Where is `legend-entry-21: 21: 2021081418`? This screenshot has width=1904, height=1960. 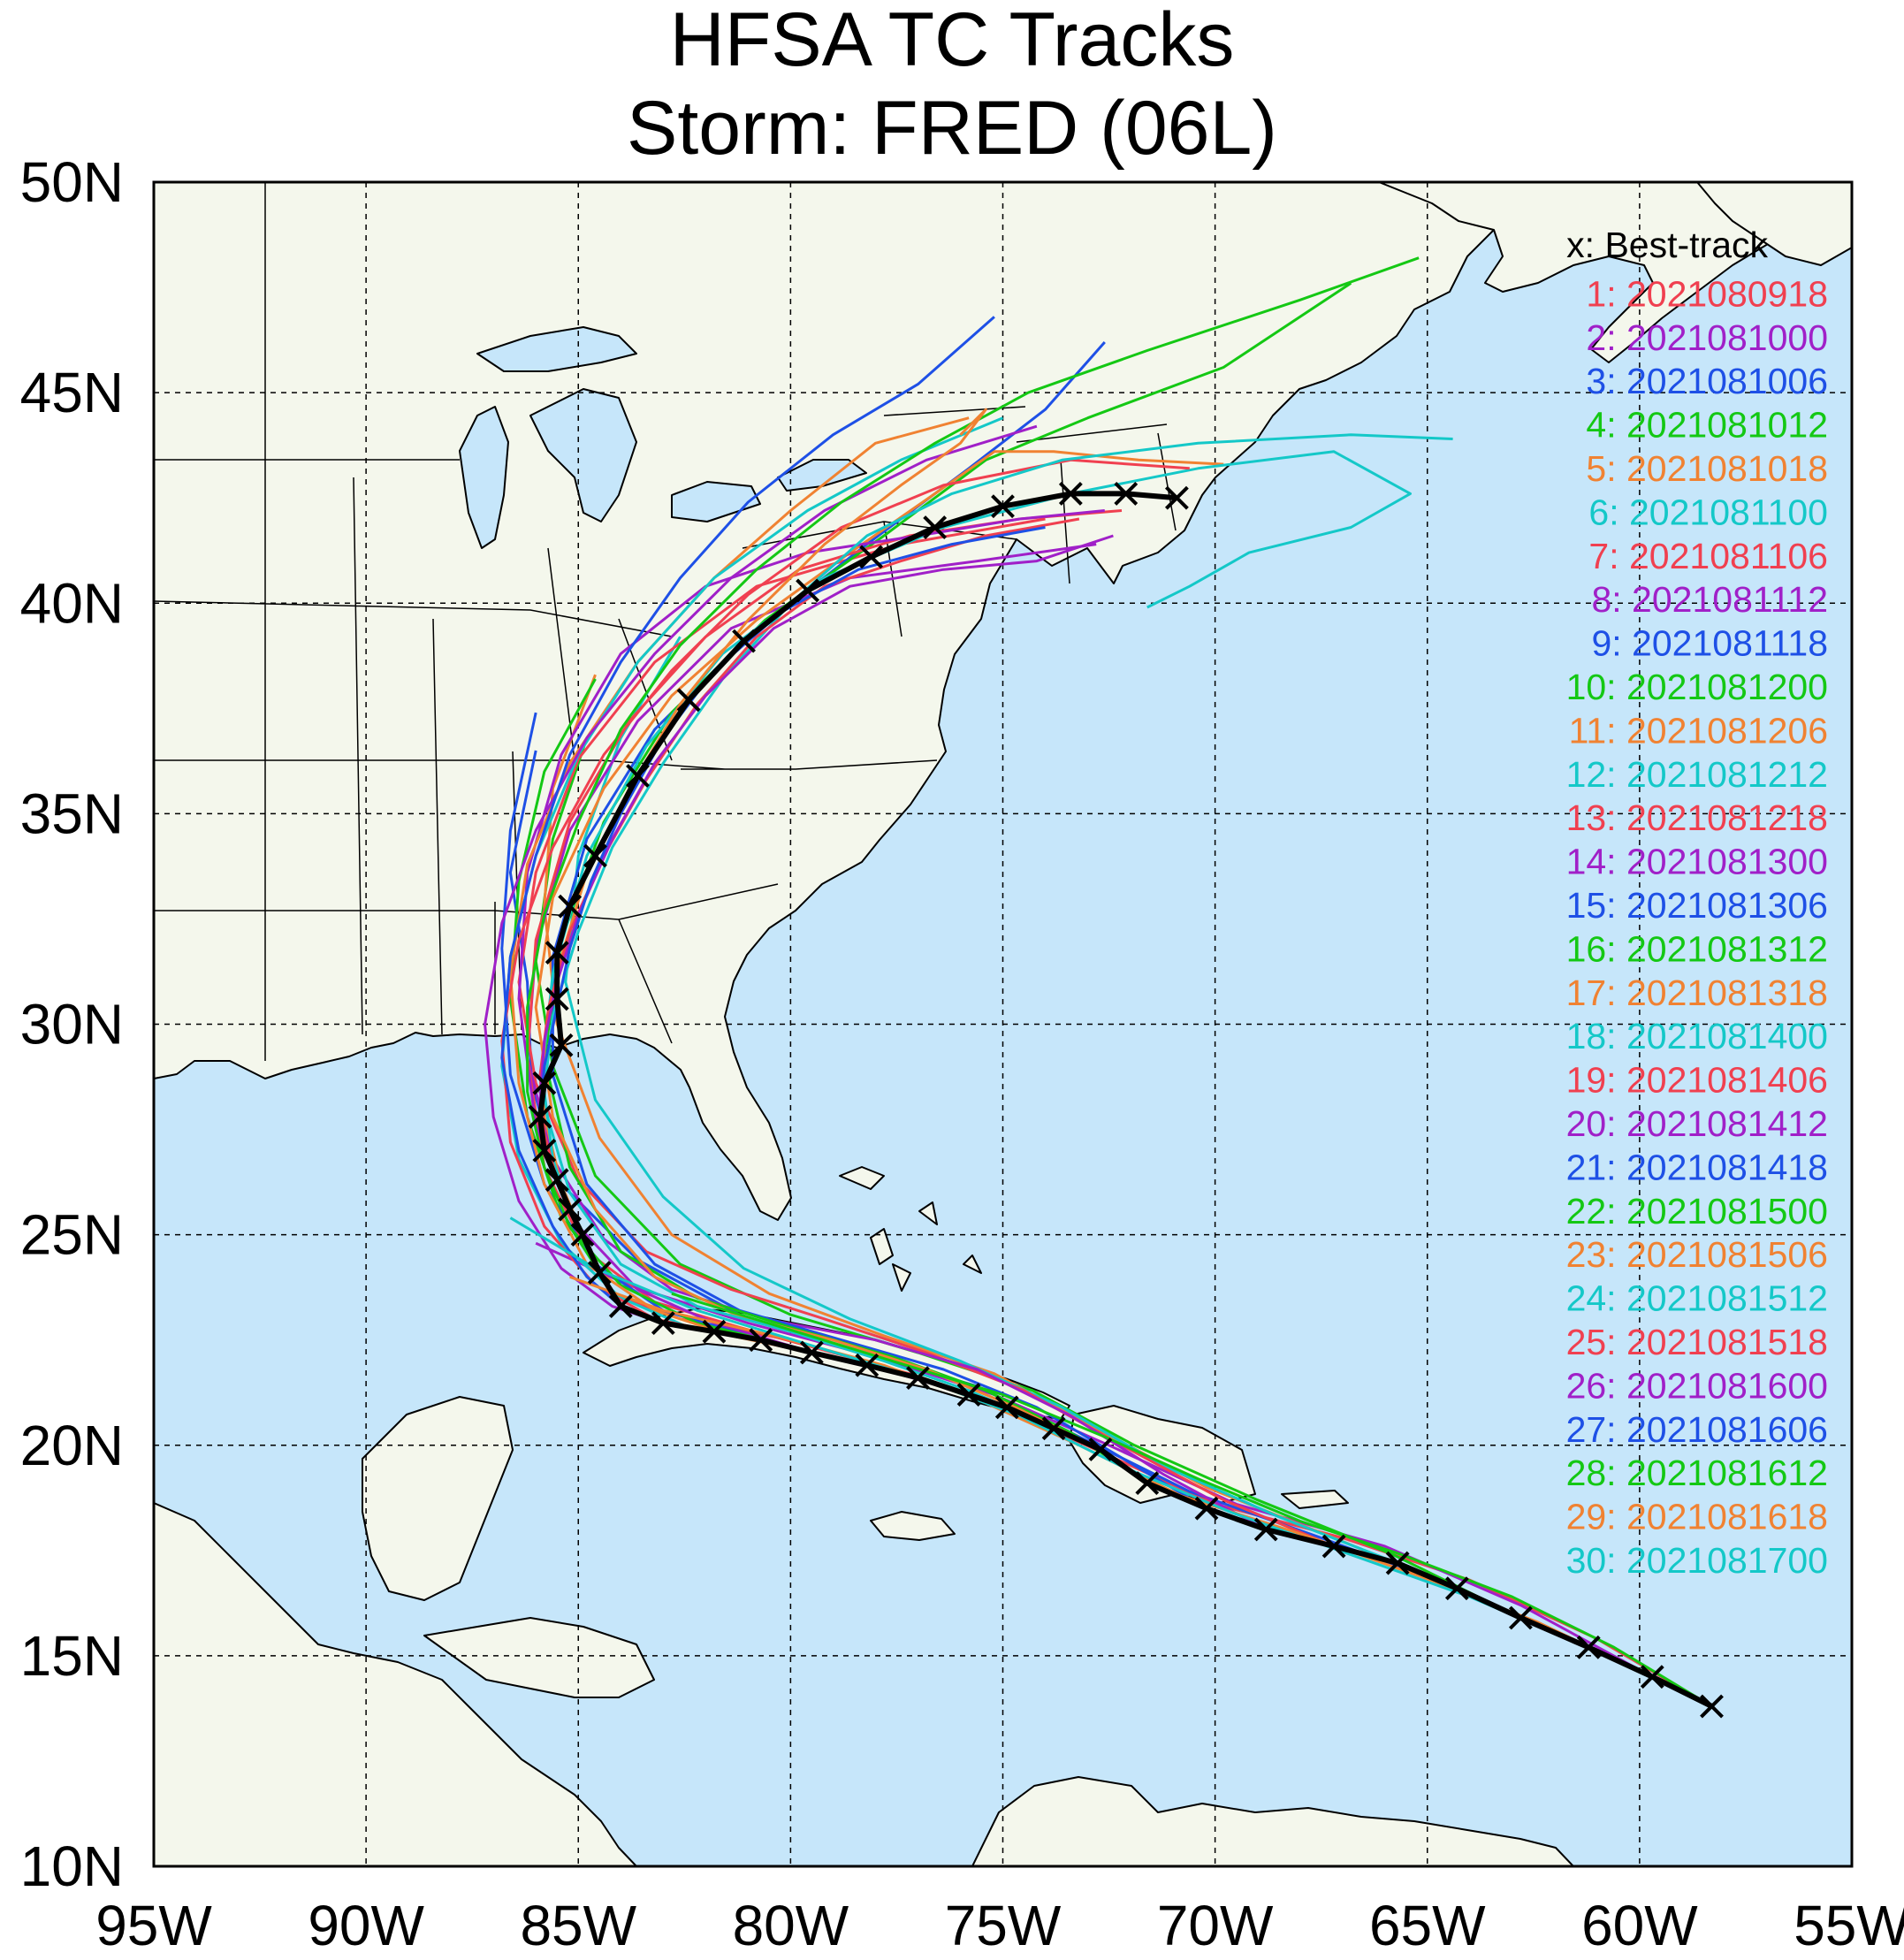 legend-entry-21: 21: 2021081418 is located at coordinates (1697, 1167).